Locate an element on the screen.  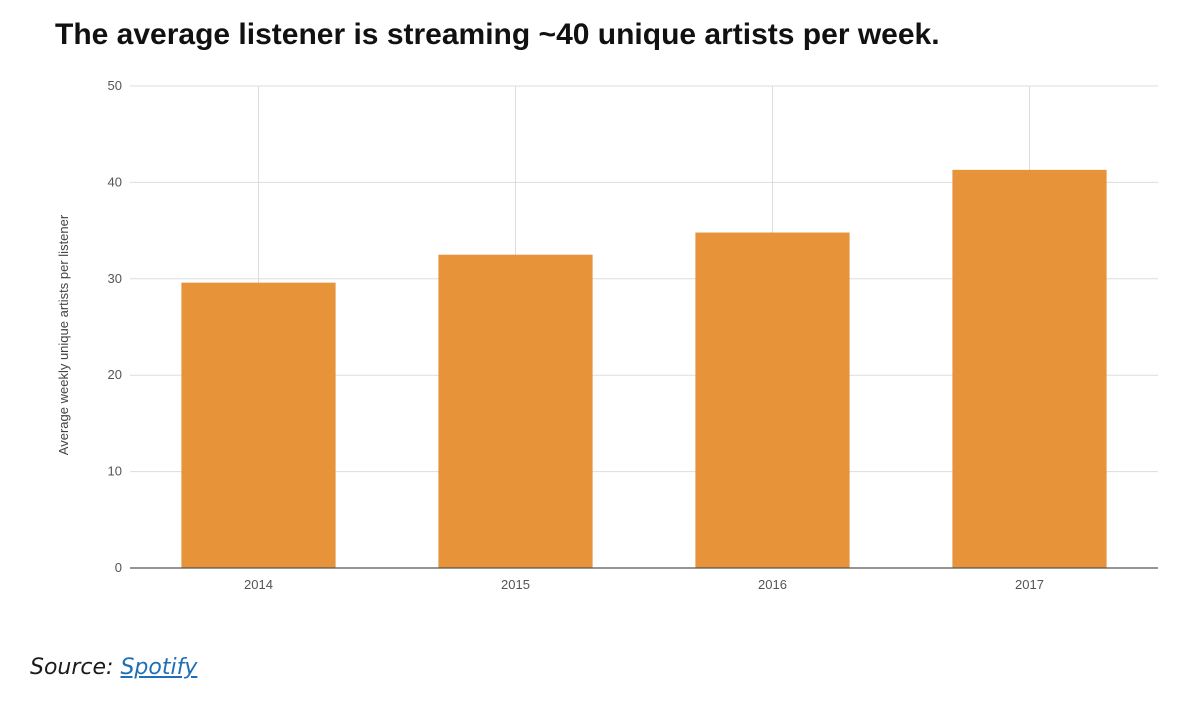
x-tick-label: 2017 is located at coordinates (1029, 584).